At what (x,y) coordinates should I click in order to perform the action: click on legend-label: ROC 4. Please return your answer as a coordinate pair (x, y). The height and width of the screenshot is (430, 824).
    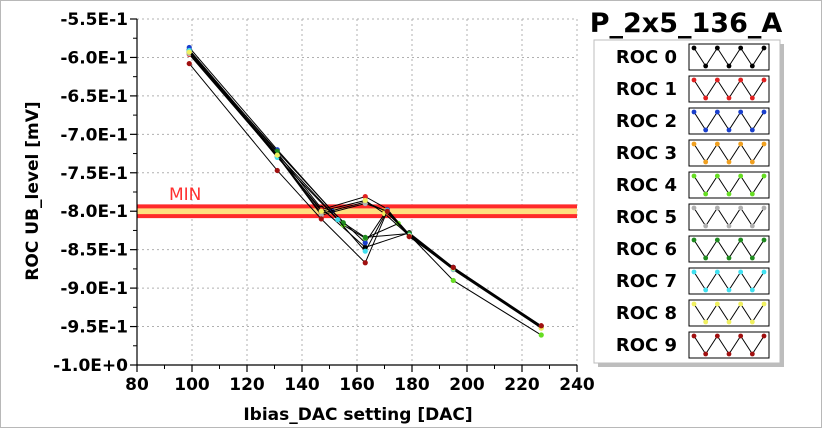
    Looking at the image, I should click on (646, 185).